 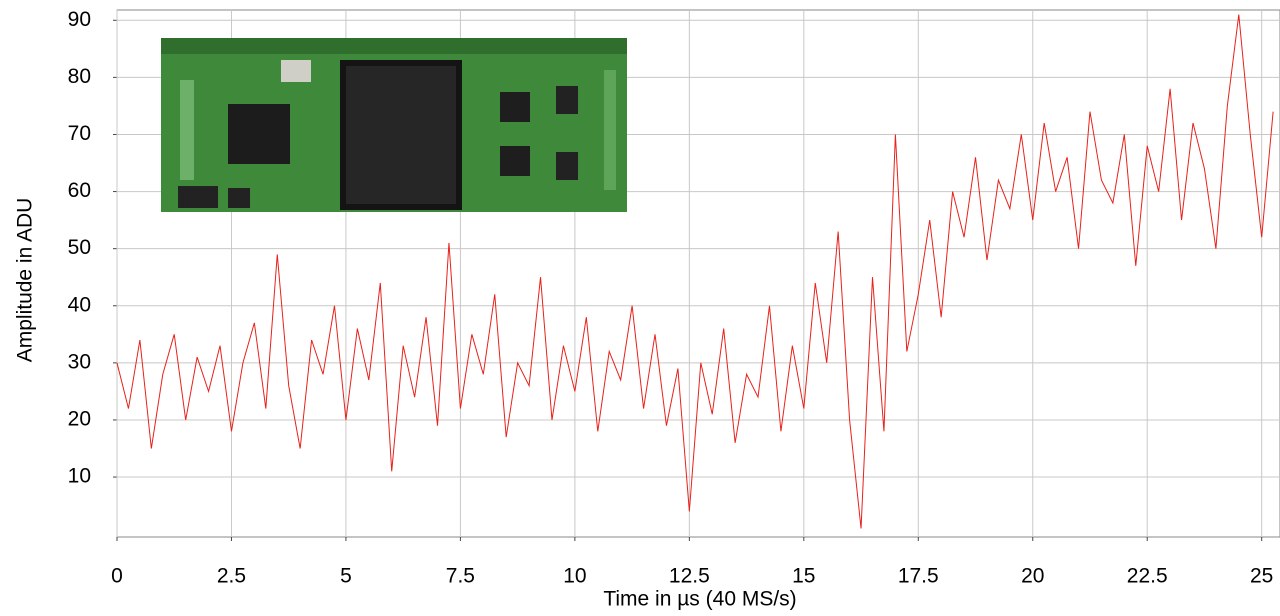 I want to click on x-tick-label: 22.5, so click(x=1147, y=576).